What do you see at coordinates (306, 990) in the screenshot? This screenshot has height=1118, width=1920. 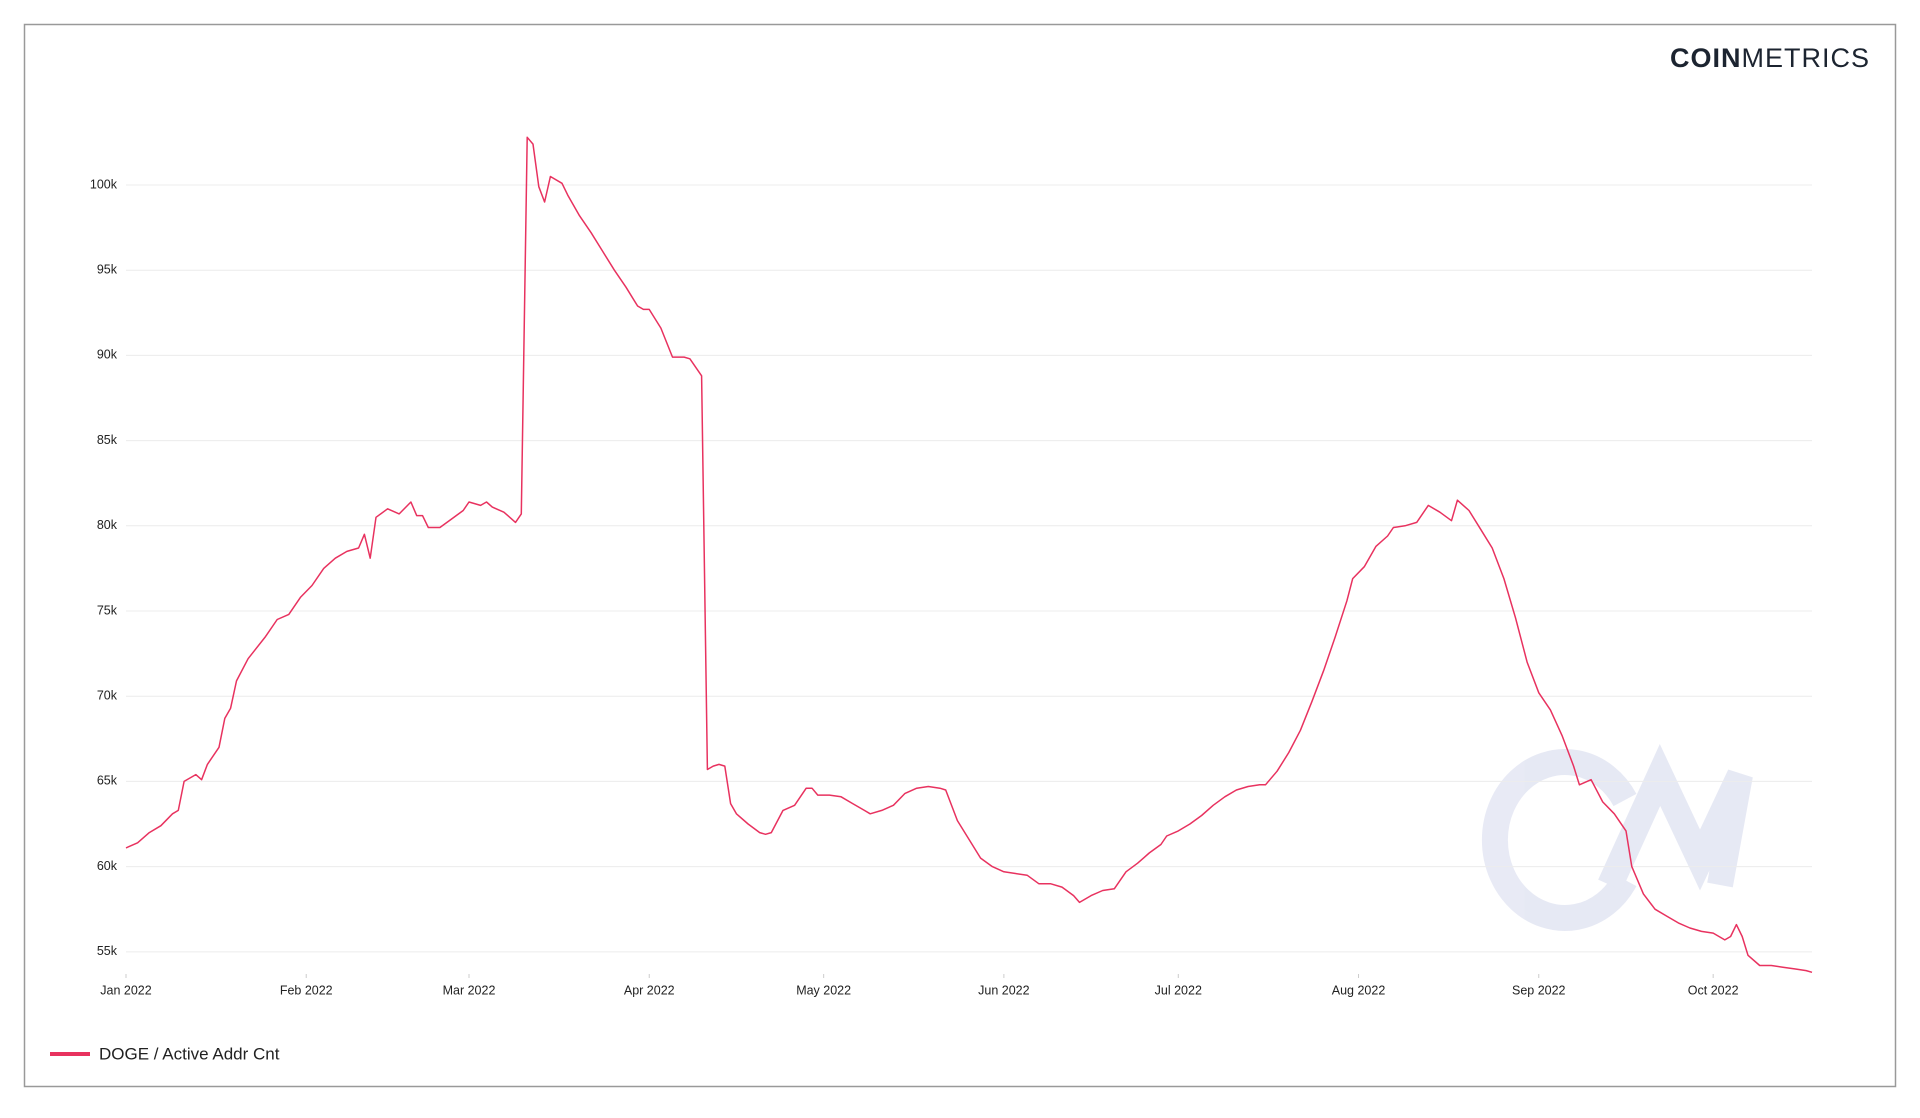 I see `x-tick-label: Feb 2022` at bounding box center [306, 990].